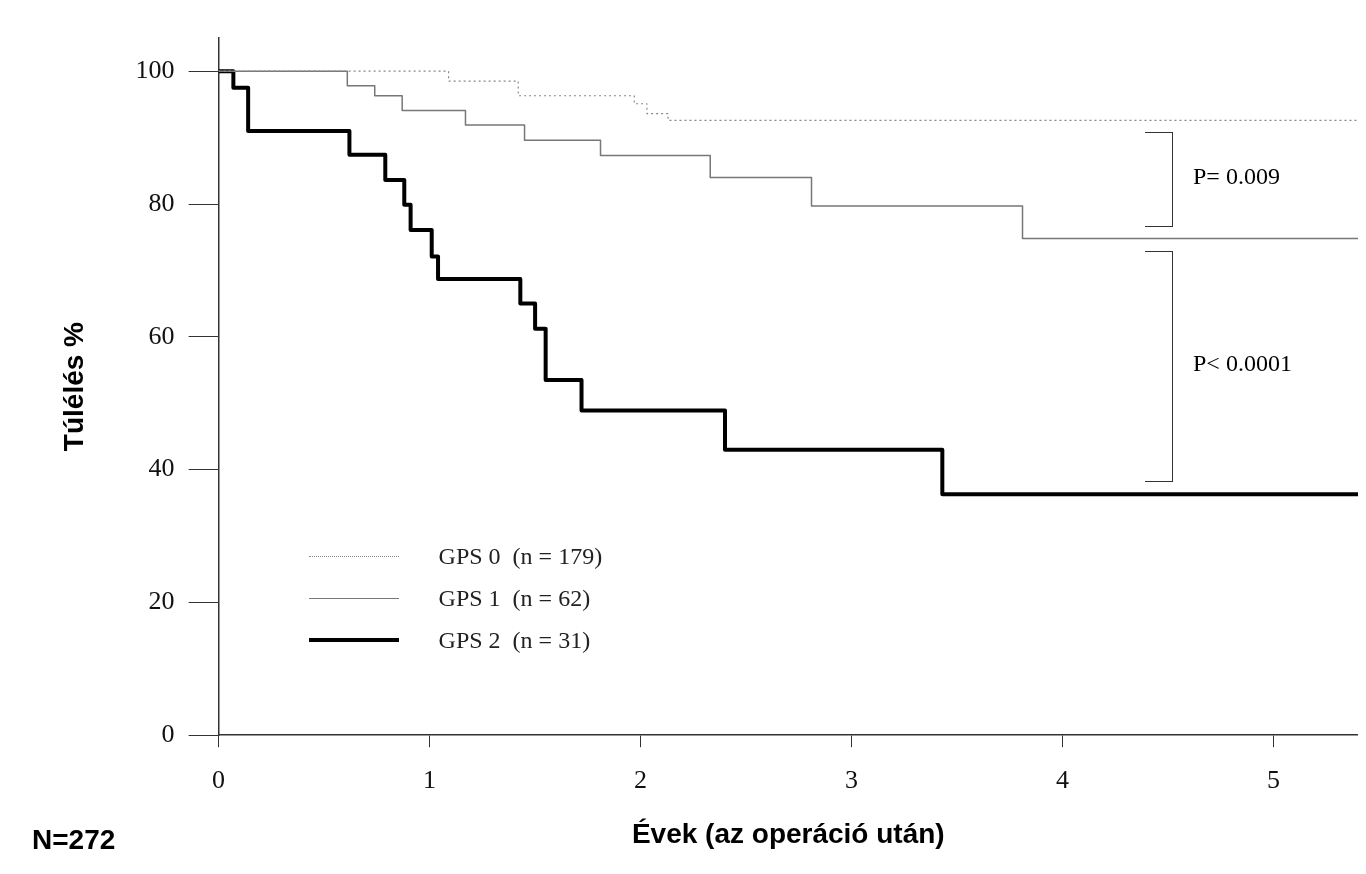 This screenshot has height=874, width=1366. What do you see at coordinates (1236, 177) in the screenshot?
I see `annotation: P= 0.009` at bounding box center [1236, 177].